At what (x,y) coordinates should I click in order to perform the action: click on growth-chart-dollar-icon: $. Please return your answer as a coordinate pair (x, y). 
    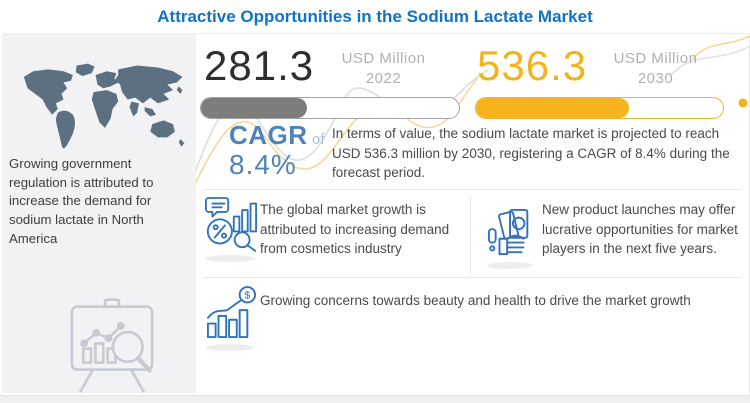
    Looking at the image, I should click on (231, 312).